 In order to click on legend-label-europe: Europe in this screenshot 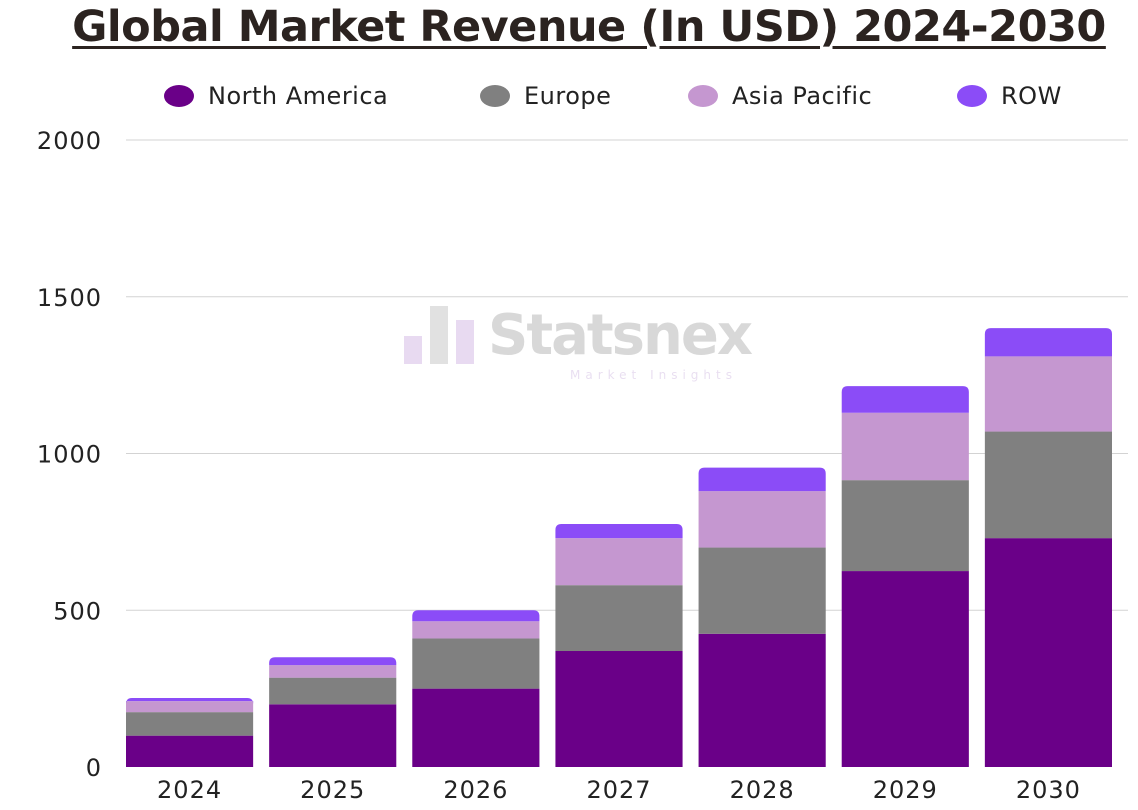, I will do `click(568, 96)`.